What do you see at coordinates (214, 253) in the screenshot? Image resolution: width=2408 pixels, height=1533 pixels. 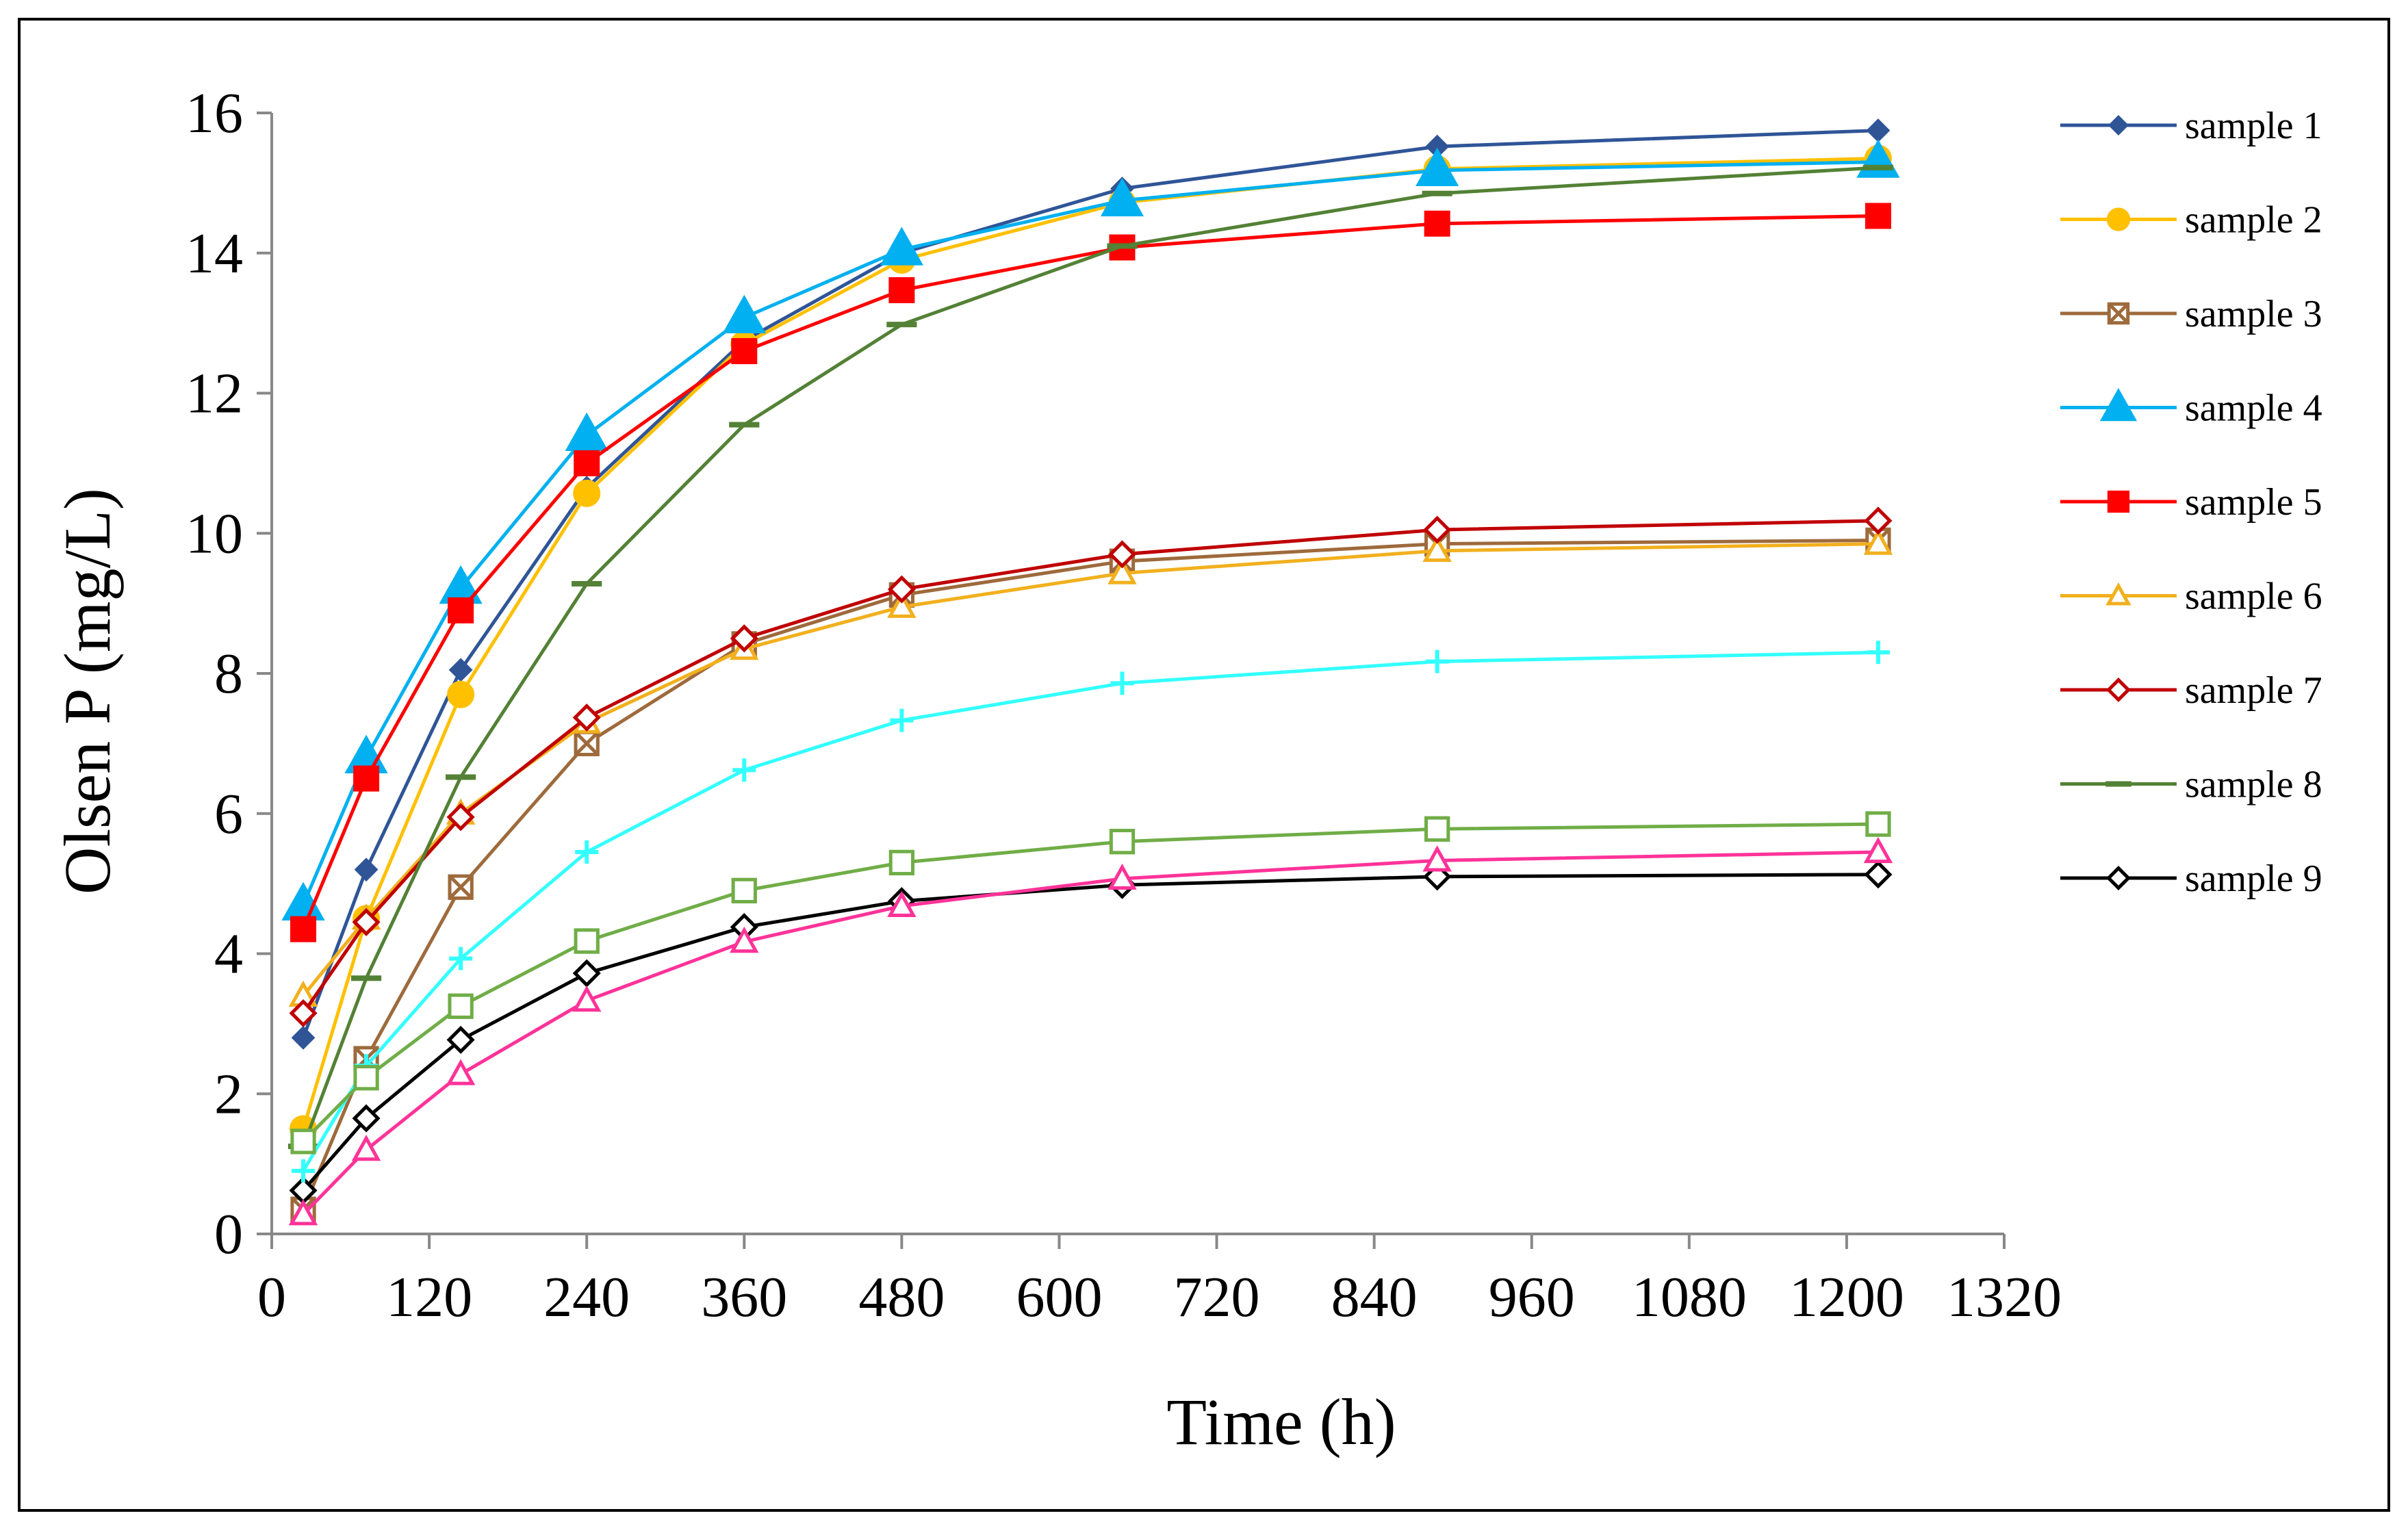 I see `y-tick-label-7: 14` at bounding box center [214, 253].